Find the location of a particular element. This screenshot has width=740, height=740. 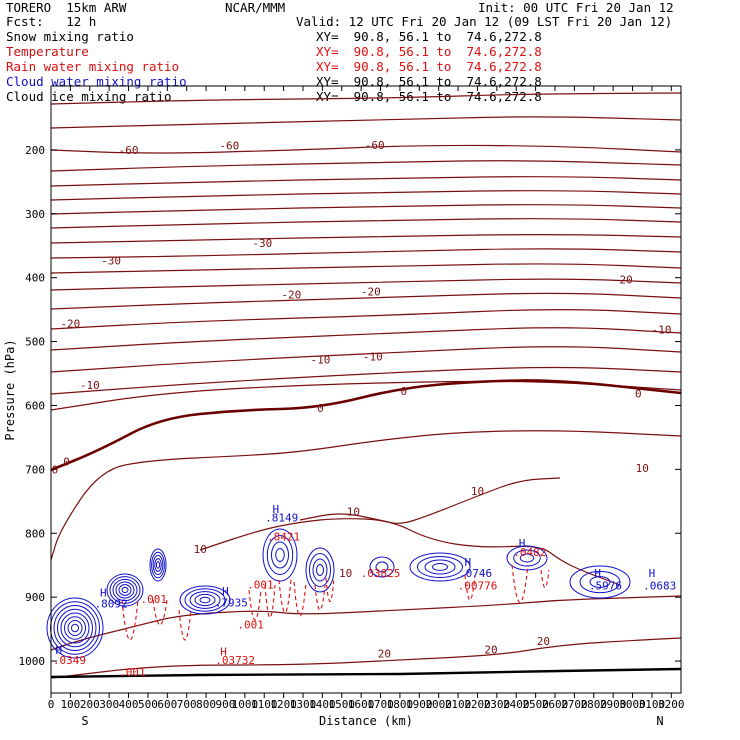

start-endpoint-label: S is located at coordinates (84, 721).